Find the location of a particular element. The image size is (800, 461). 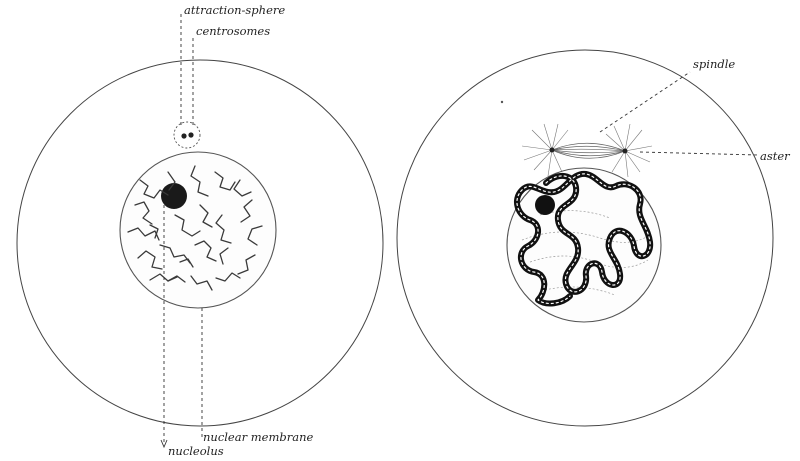

left-nucleus is located at coordinates (198, 230).